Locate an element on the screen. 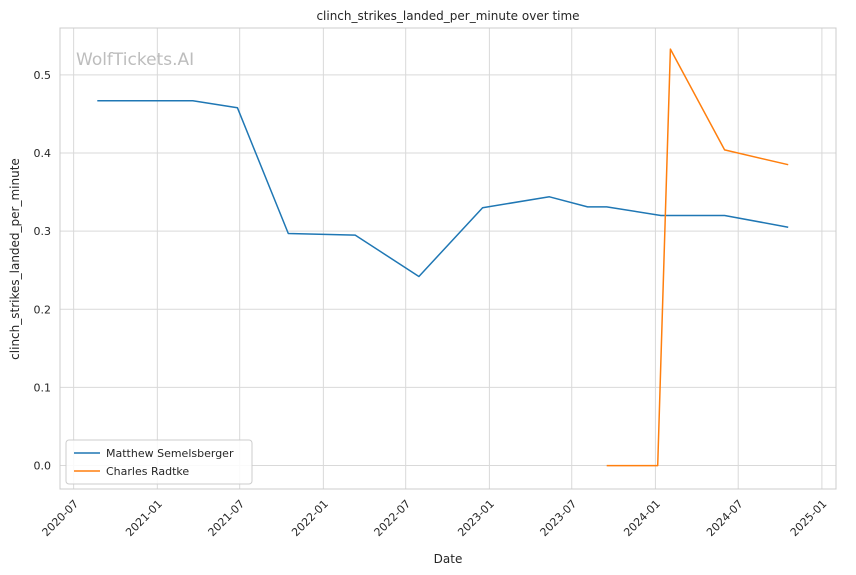 The width and height of the screenshot is (856, 575). x-tick-label: 2022-01 is located at coordinates (310, 518).